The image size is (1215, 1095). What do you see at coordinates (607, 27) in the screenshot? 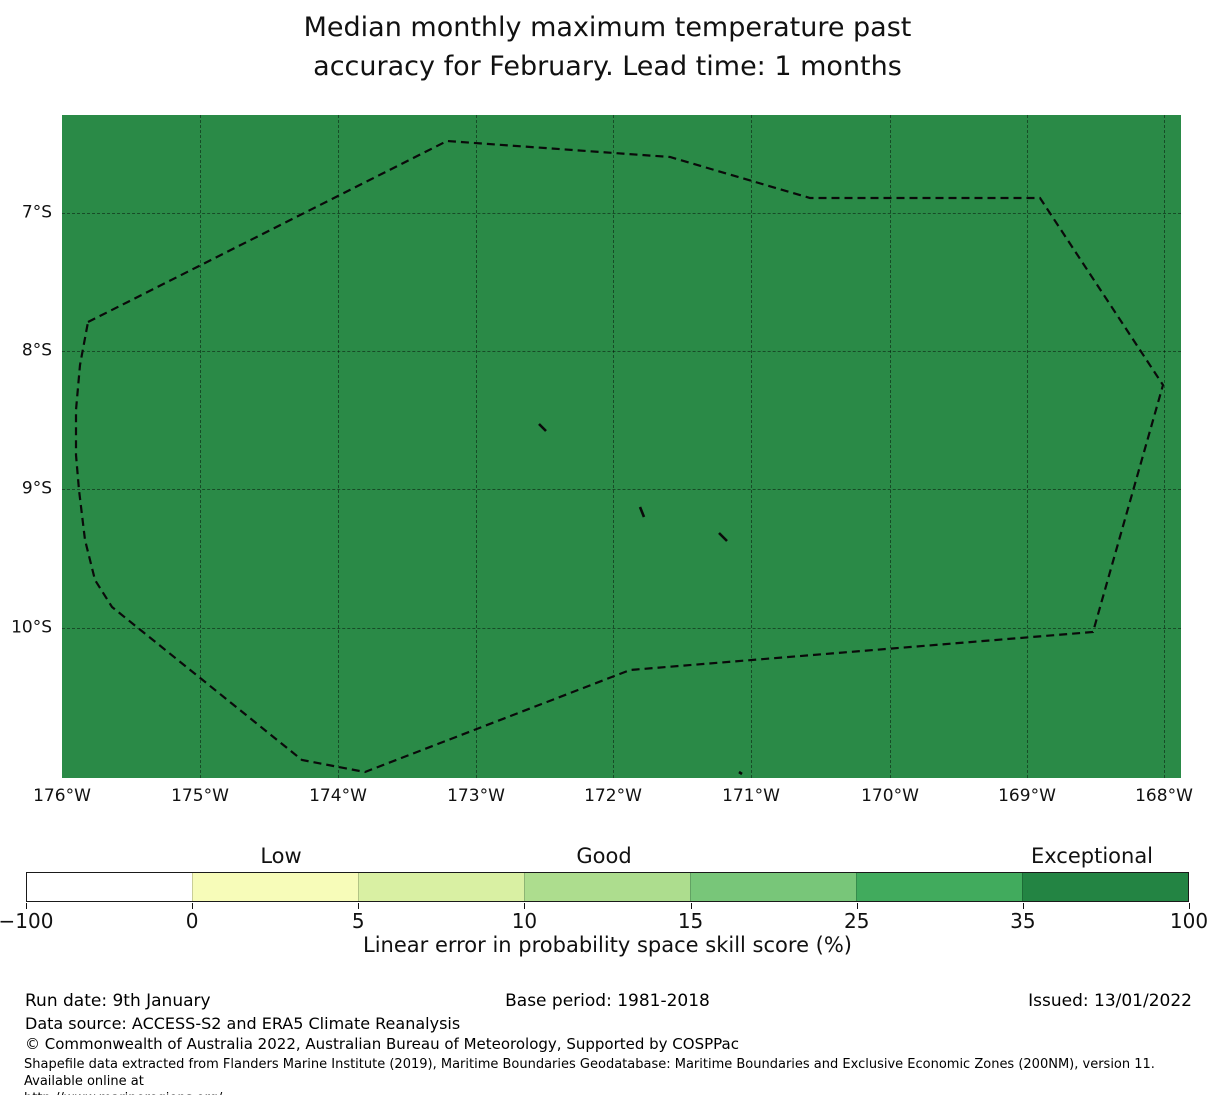
I see `chart-title-line1: Median monthly maximum temperature past` at bounding box center [607, 27].